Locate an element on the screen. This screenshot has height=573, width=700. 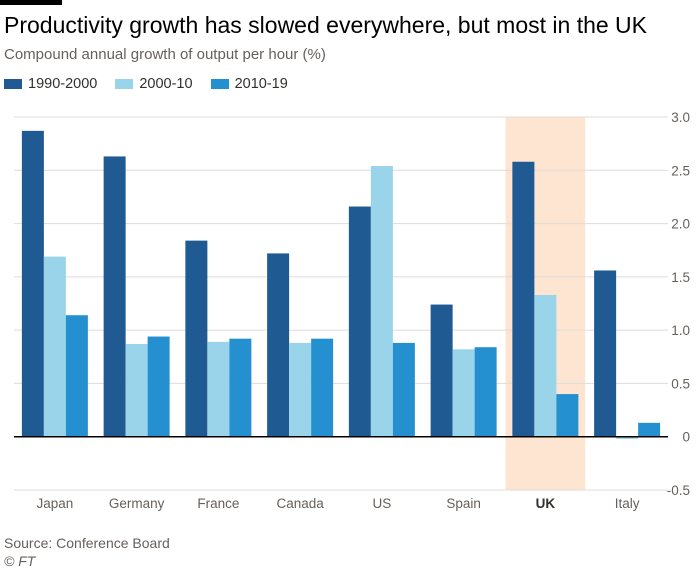
legend-label-2010-19: 2010-19 is located at coordinates (261, 84).